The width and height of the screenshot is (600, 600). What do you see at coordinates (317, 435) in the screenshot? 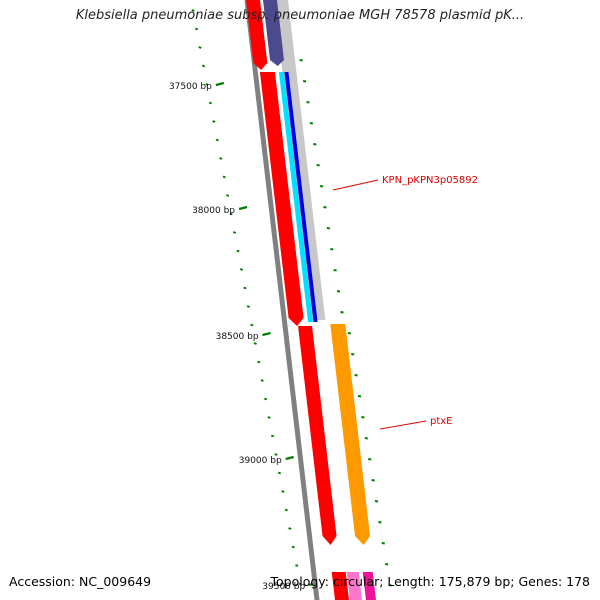
I see `gene-arrow-red-lower` at bounding box center [317, 435].